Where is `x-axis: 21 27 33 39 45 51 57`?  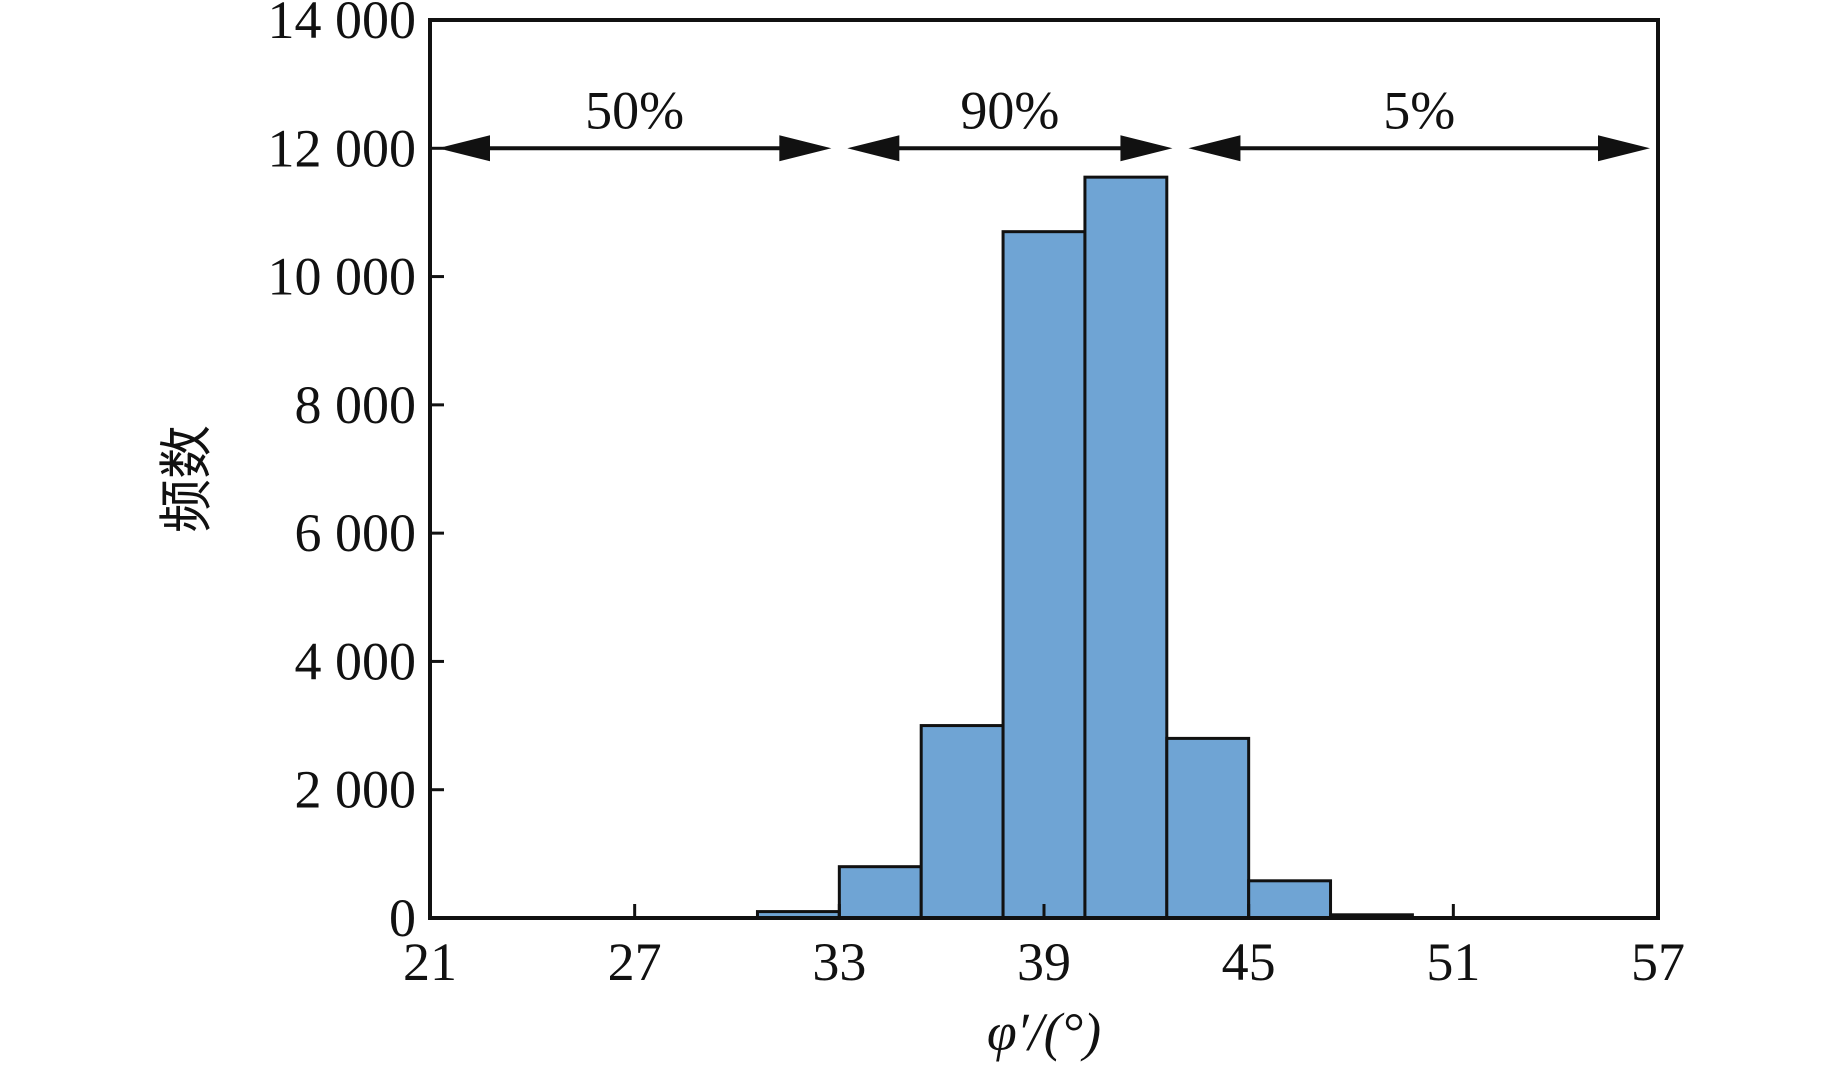
x-axis: 21 27 33 39 45 51 57 is located at coordinates (1044, 948).